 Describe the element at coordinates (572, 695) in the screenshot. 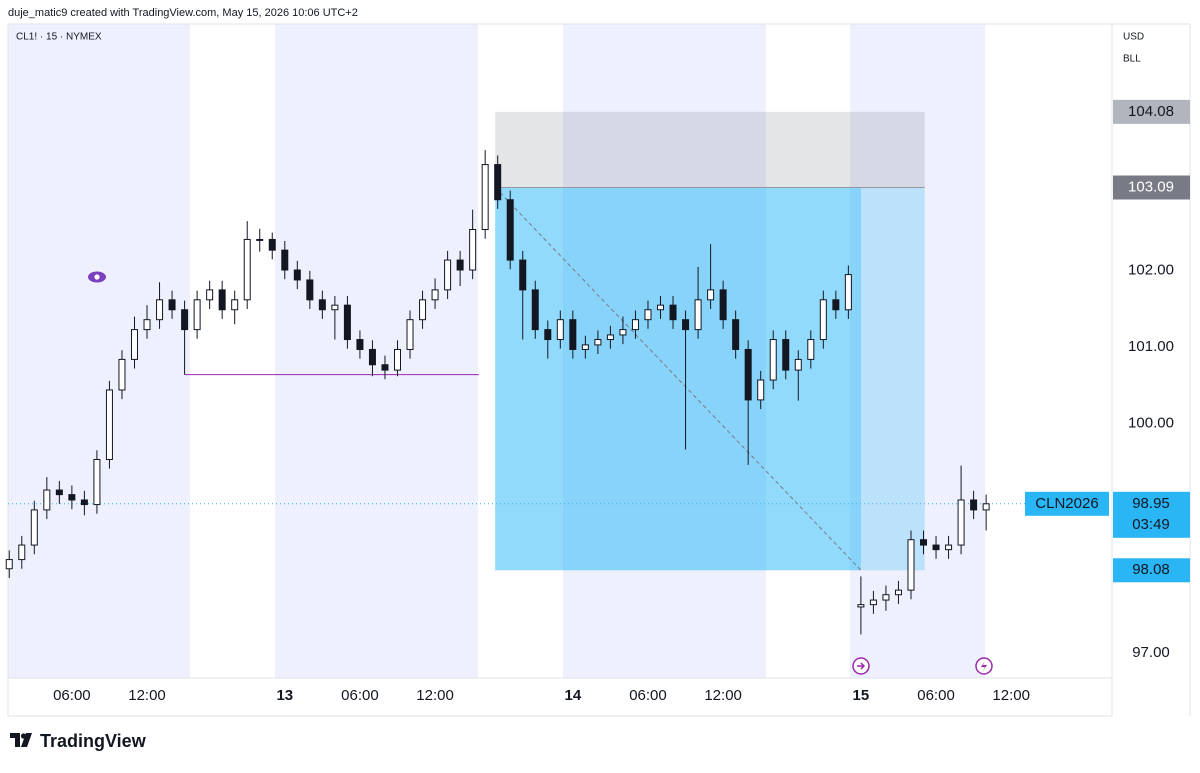

I see `x-tick-label: 14` at that location.